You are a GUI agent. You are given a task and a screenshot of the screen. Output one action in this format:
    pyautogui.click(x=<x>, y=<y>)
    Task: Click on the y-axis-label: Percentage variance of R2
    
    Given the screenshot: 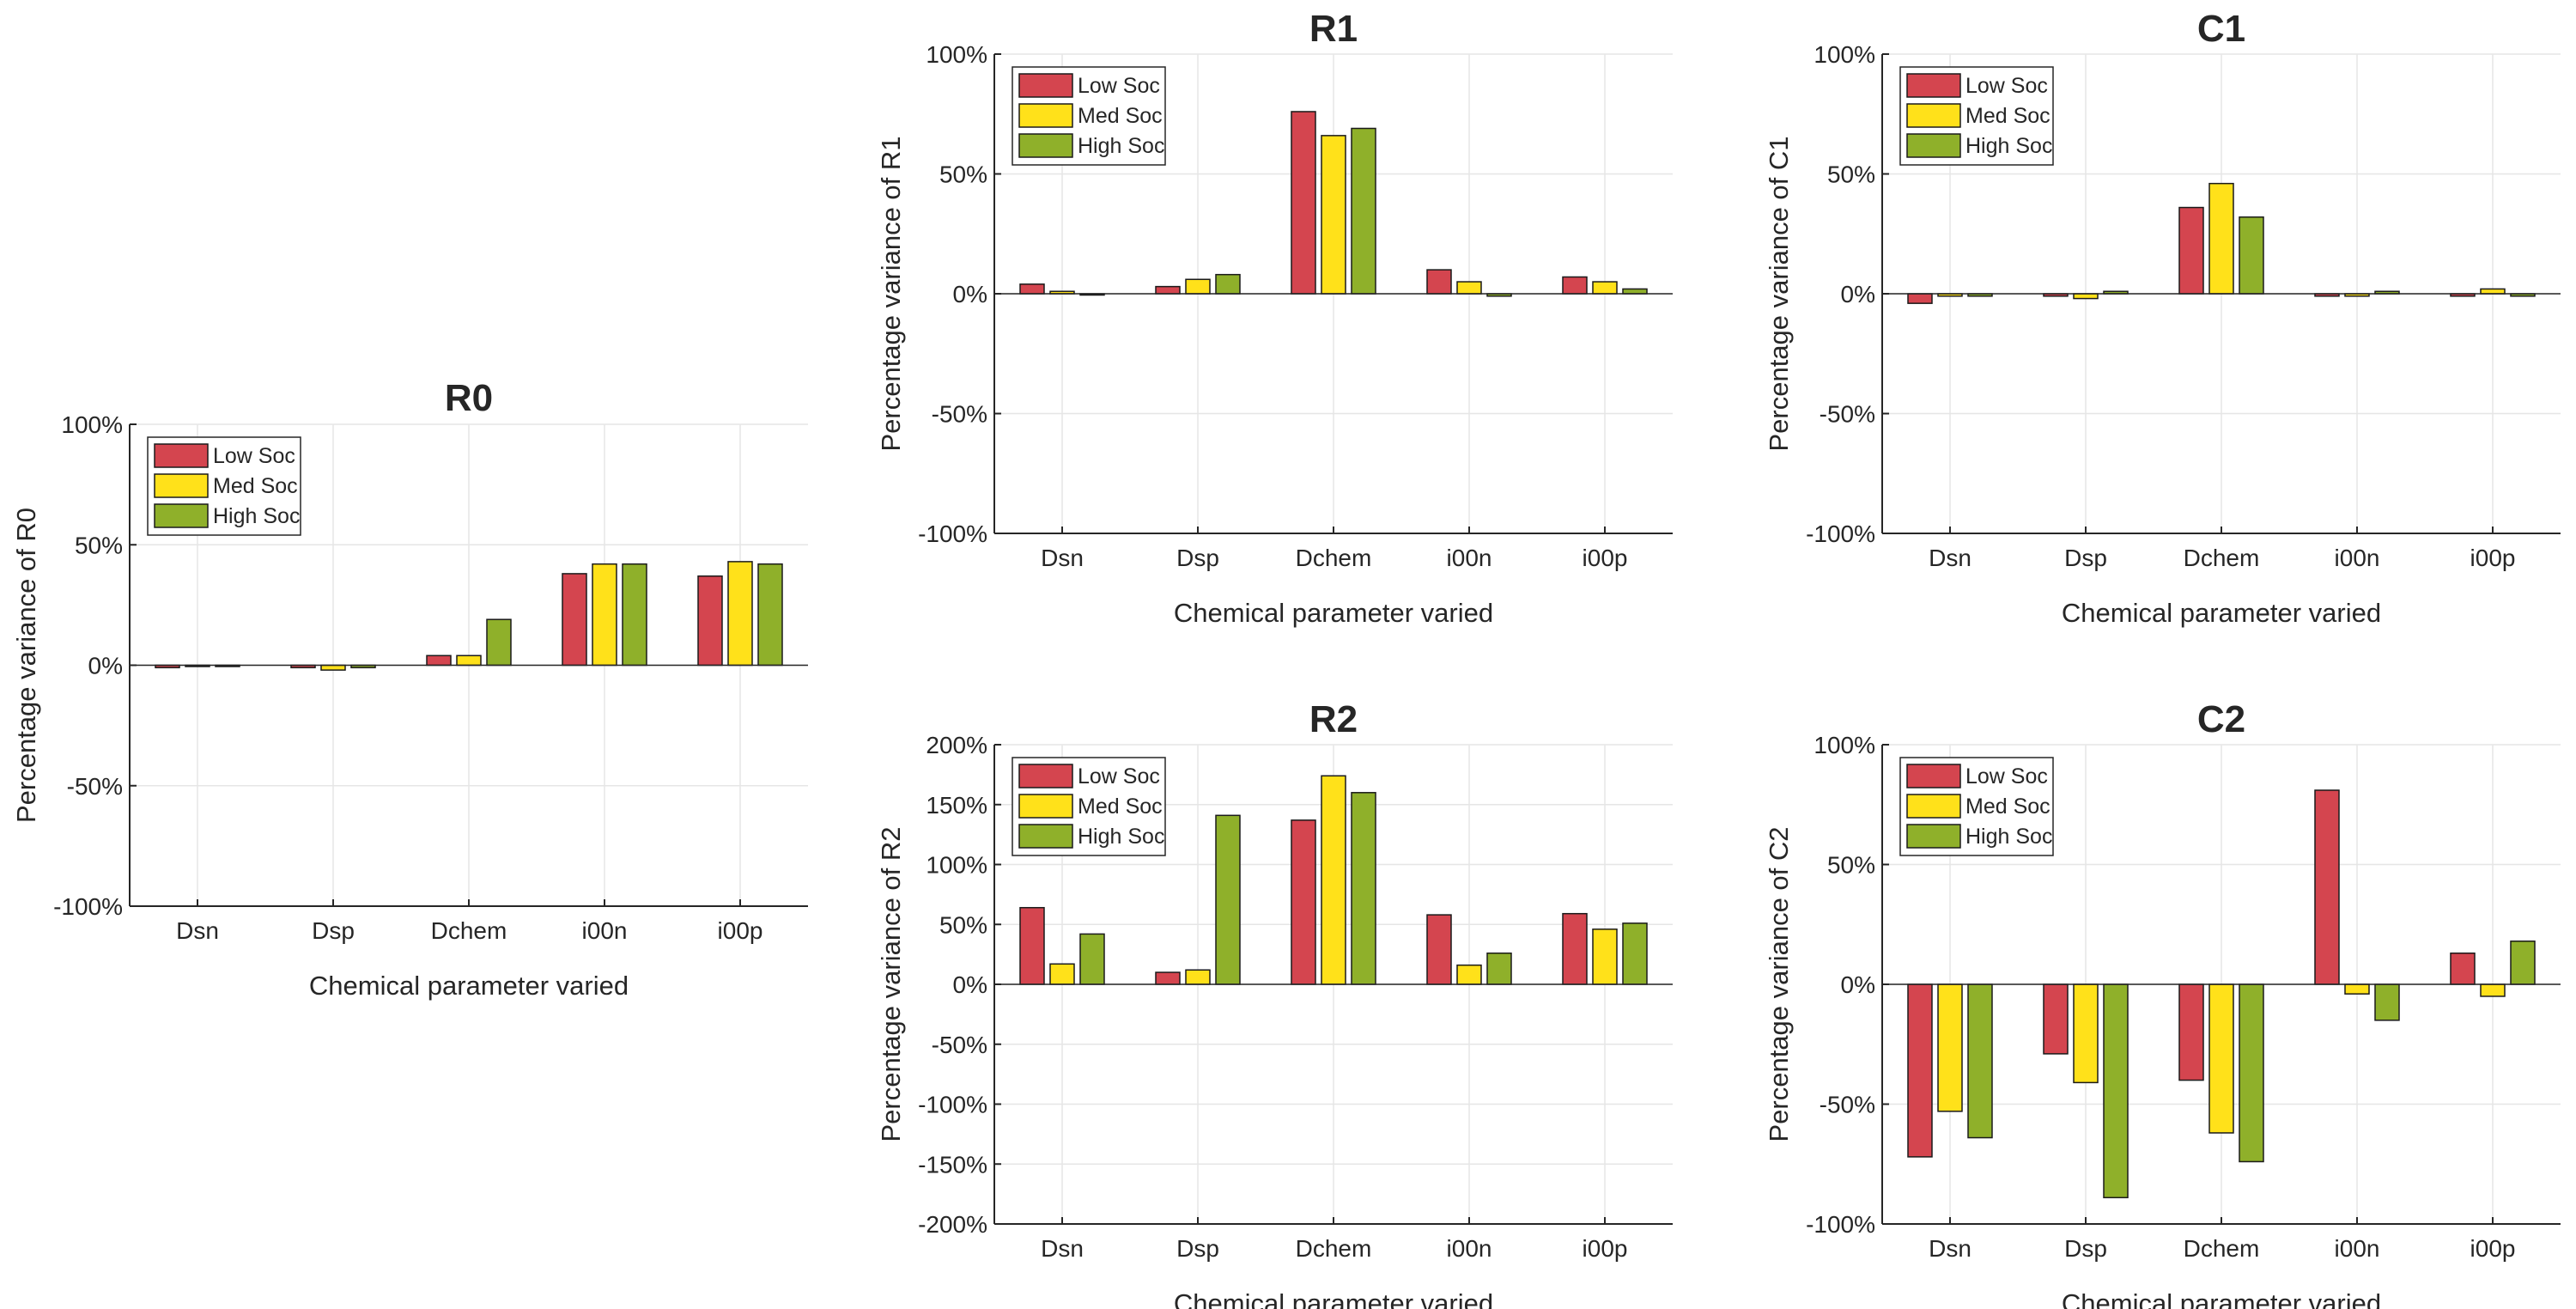 What is the action you would take?
    pyautogui.click(x=891, y=984)
    